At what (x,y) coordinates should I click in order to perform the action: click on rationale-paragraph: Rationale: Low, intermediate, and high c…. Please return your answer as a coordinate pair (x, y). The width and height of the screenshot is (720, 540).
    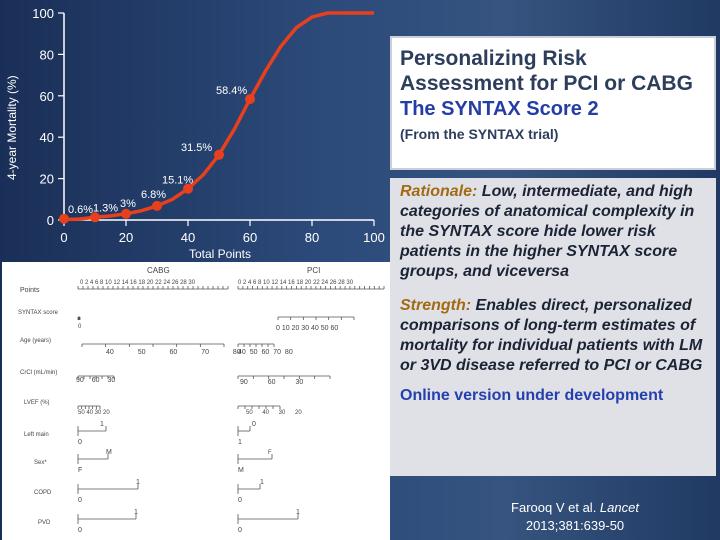
    Looking at the image, I should click on (554, 232).